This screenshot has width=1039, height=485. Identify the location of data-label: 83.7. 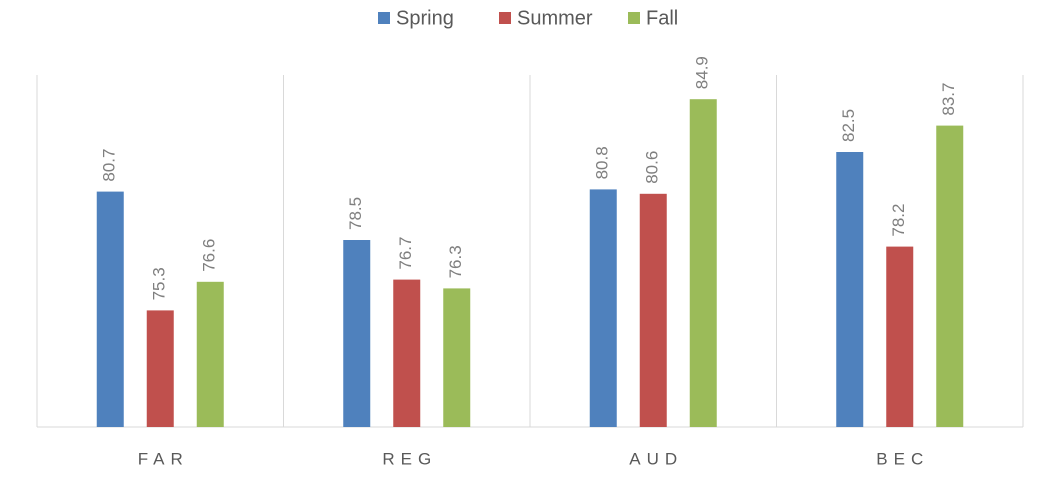
(948, 99).